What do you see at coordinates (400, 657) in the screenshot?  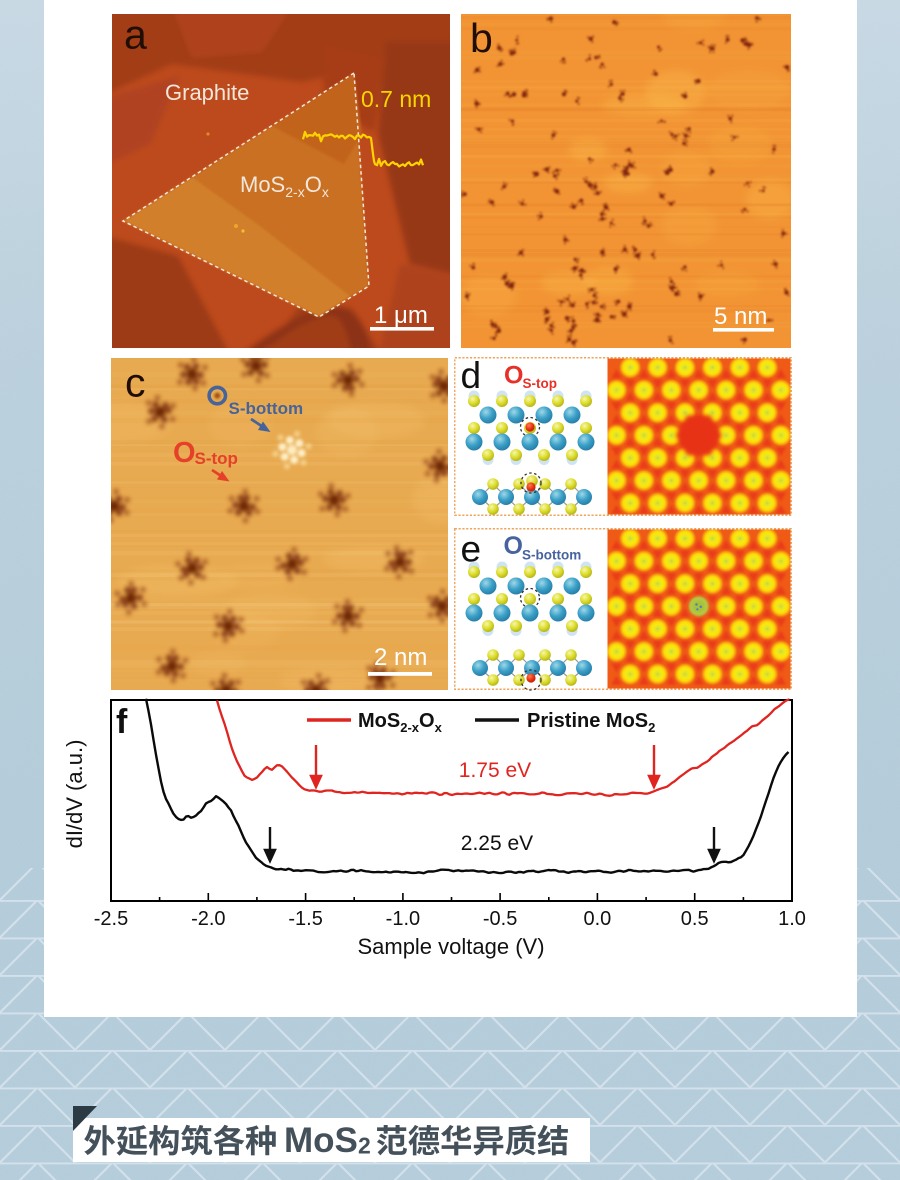 I see `svg-text: 2 nm` at bounding box center [400, 657].